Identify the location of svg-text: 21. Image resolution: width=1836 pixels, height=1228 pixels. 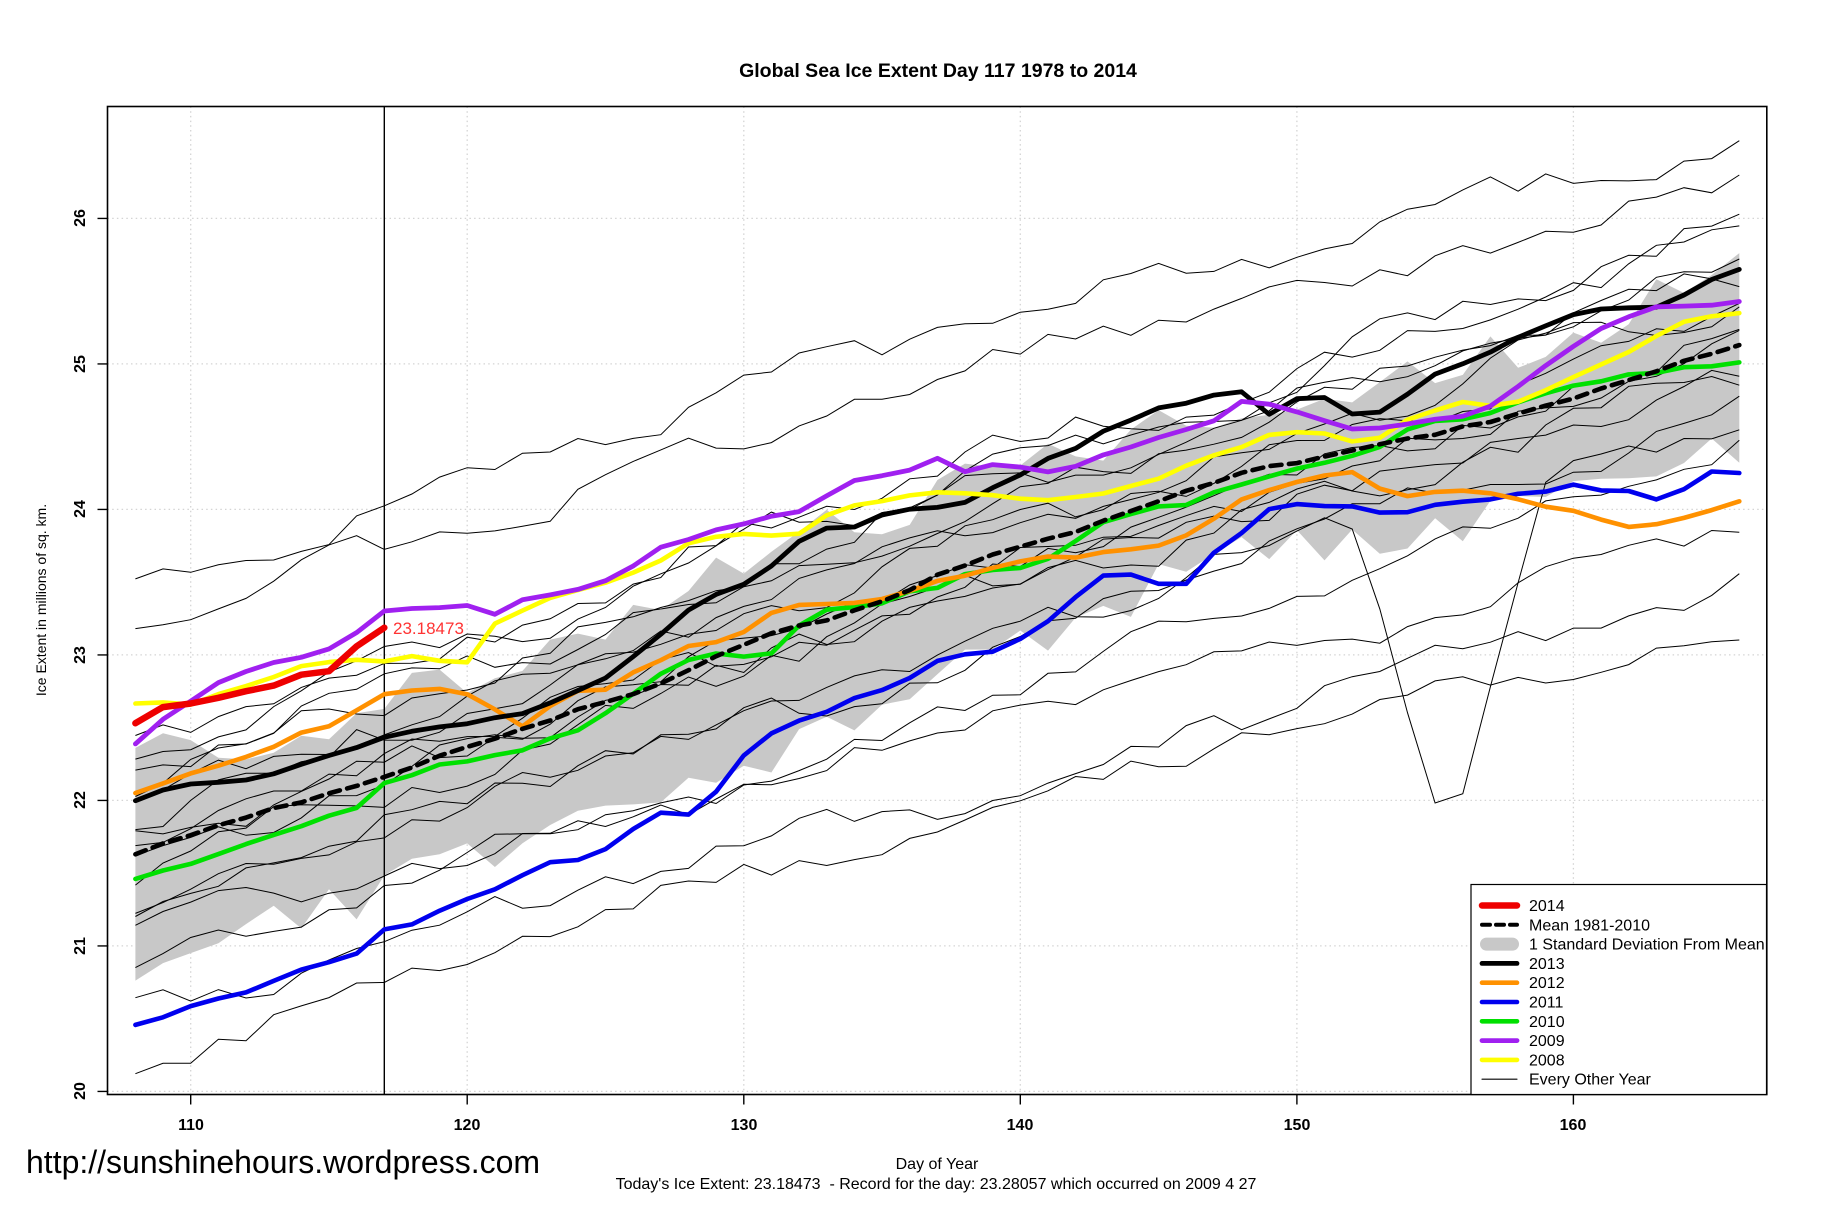
(80, 946).